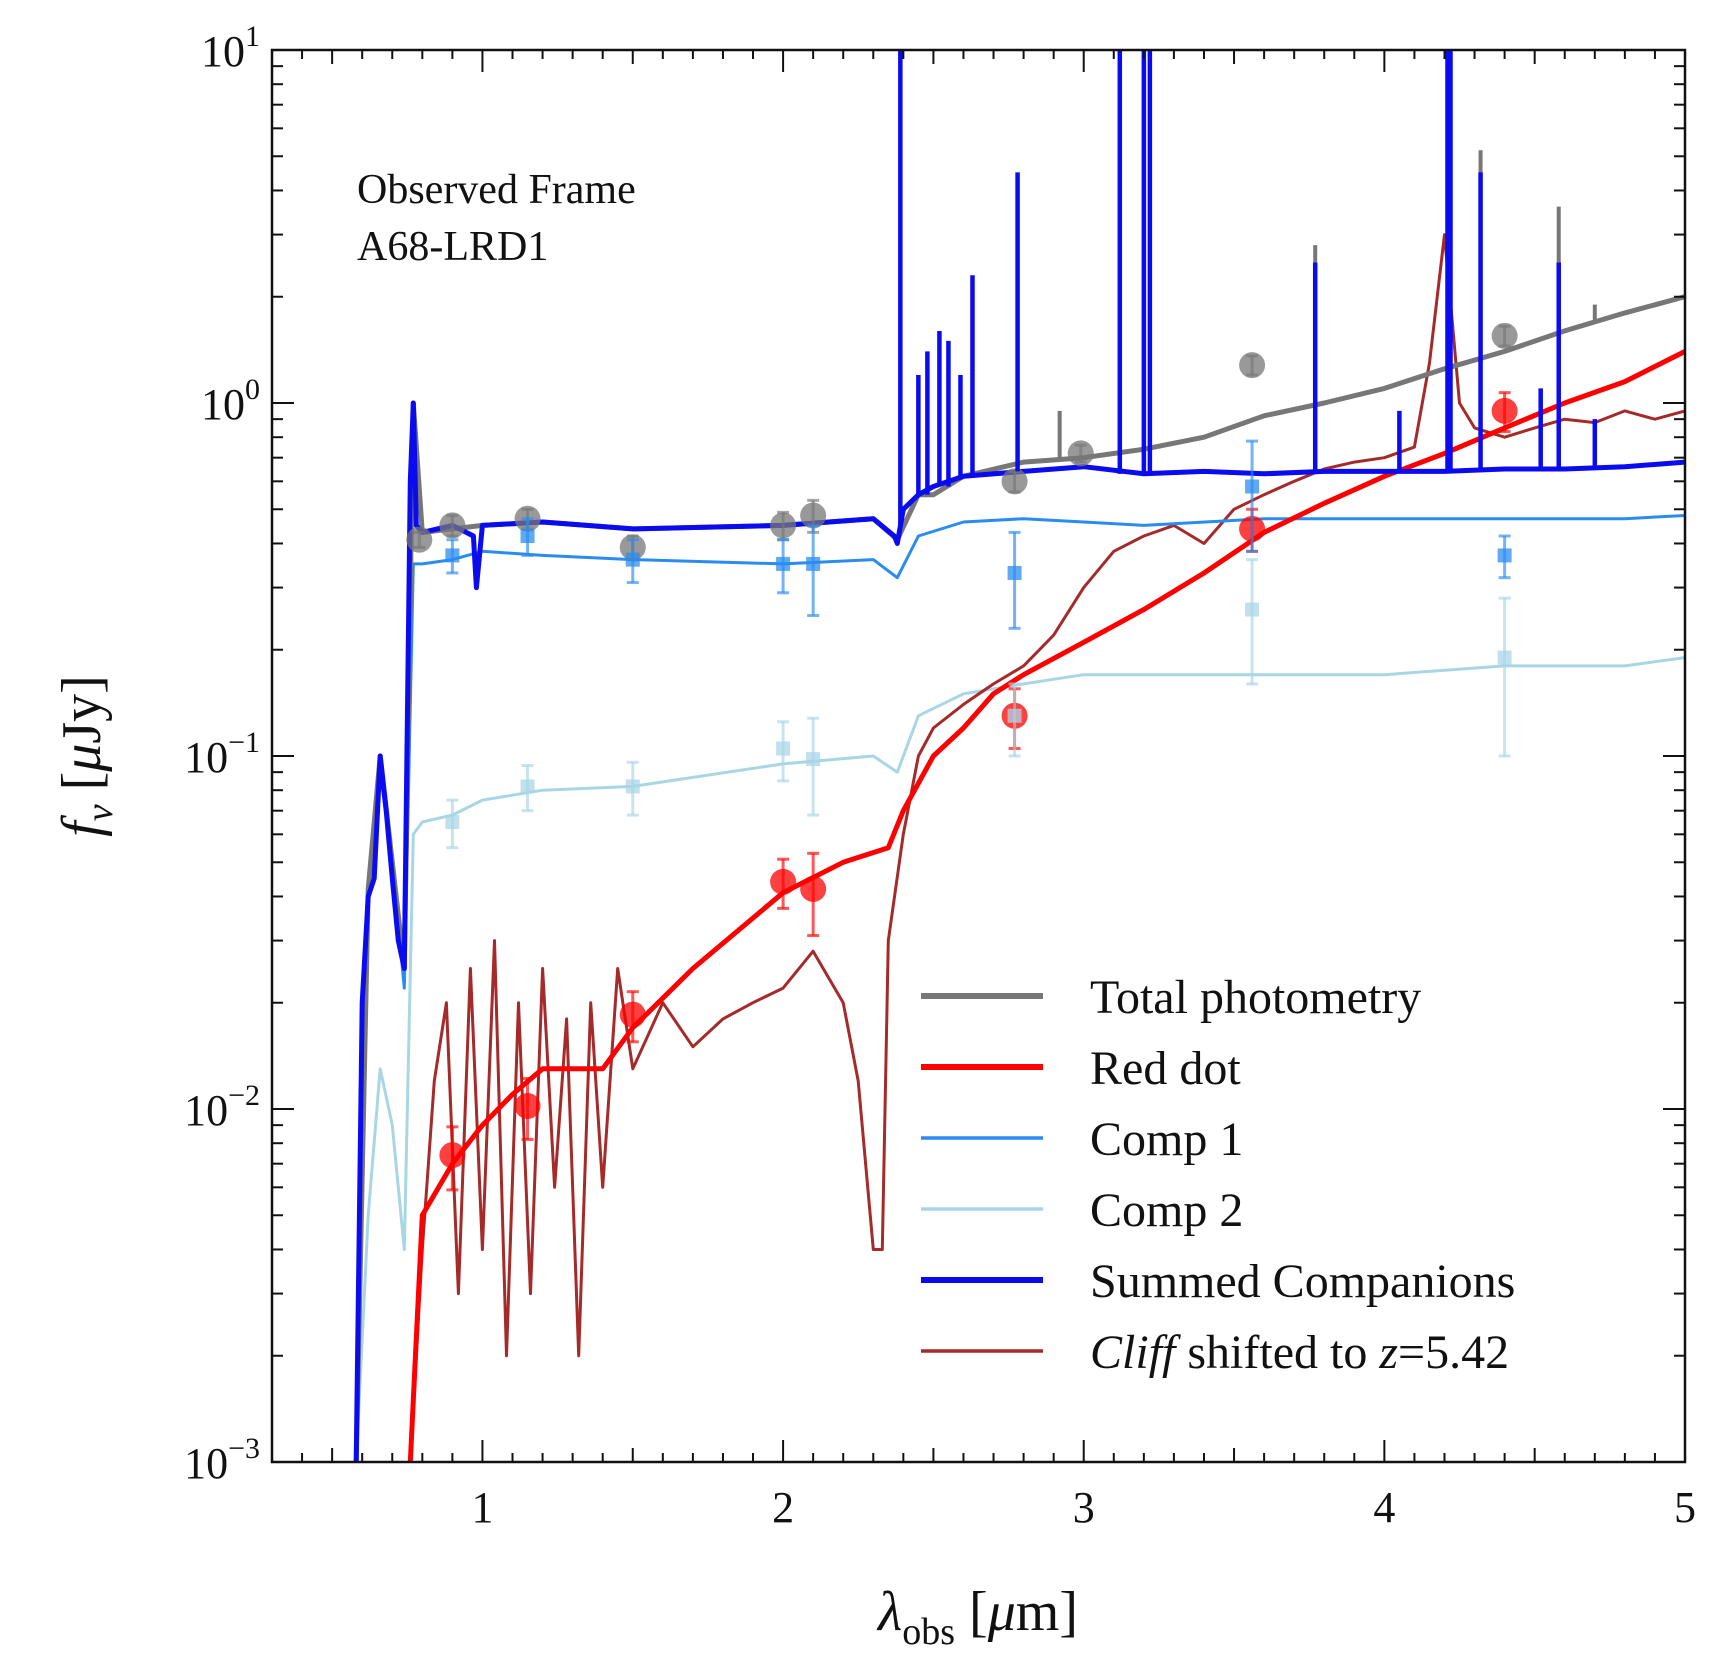 The width and height of the screenshot is (1720, 1667). What do you see at coordinates (86, 756) in the screenshot?
I see `y-axis-title: fν [μJy]` at bounding box center [86, 756].